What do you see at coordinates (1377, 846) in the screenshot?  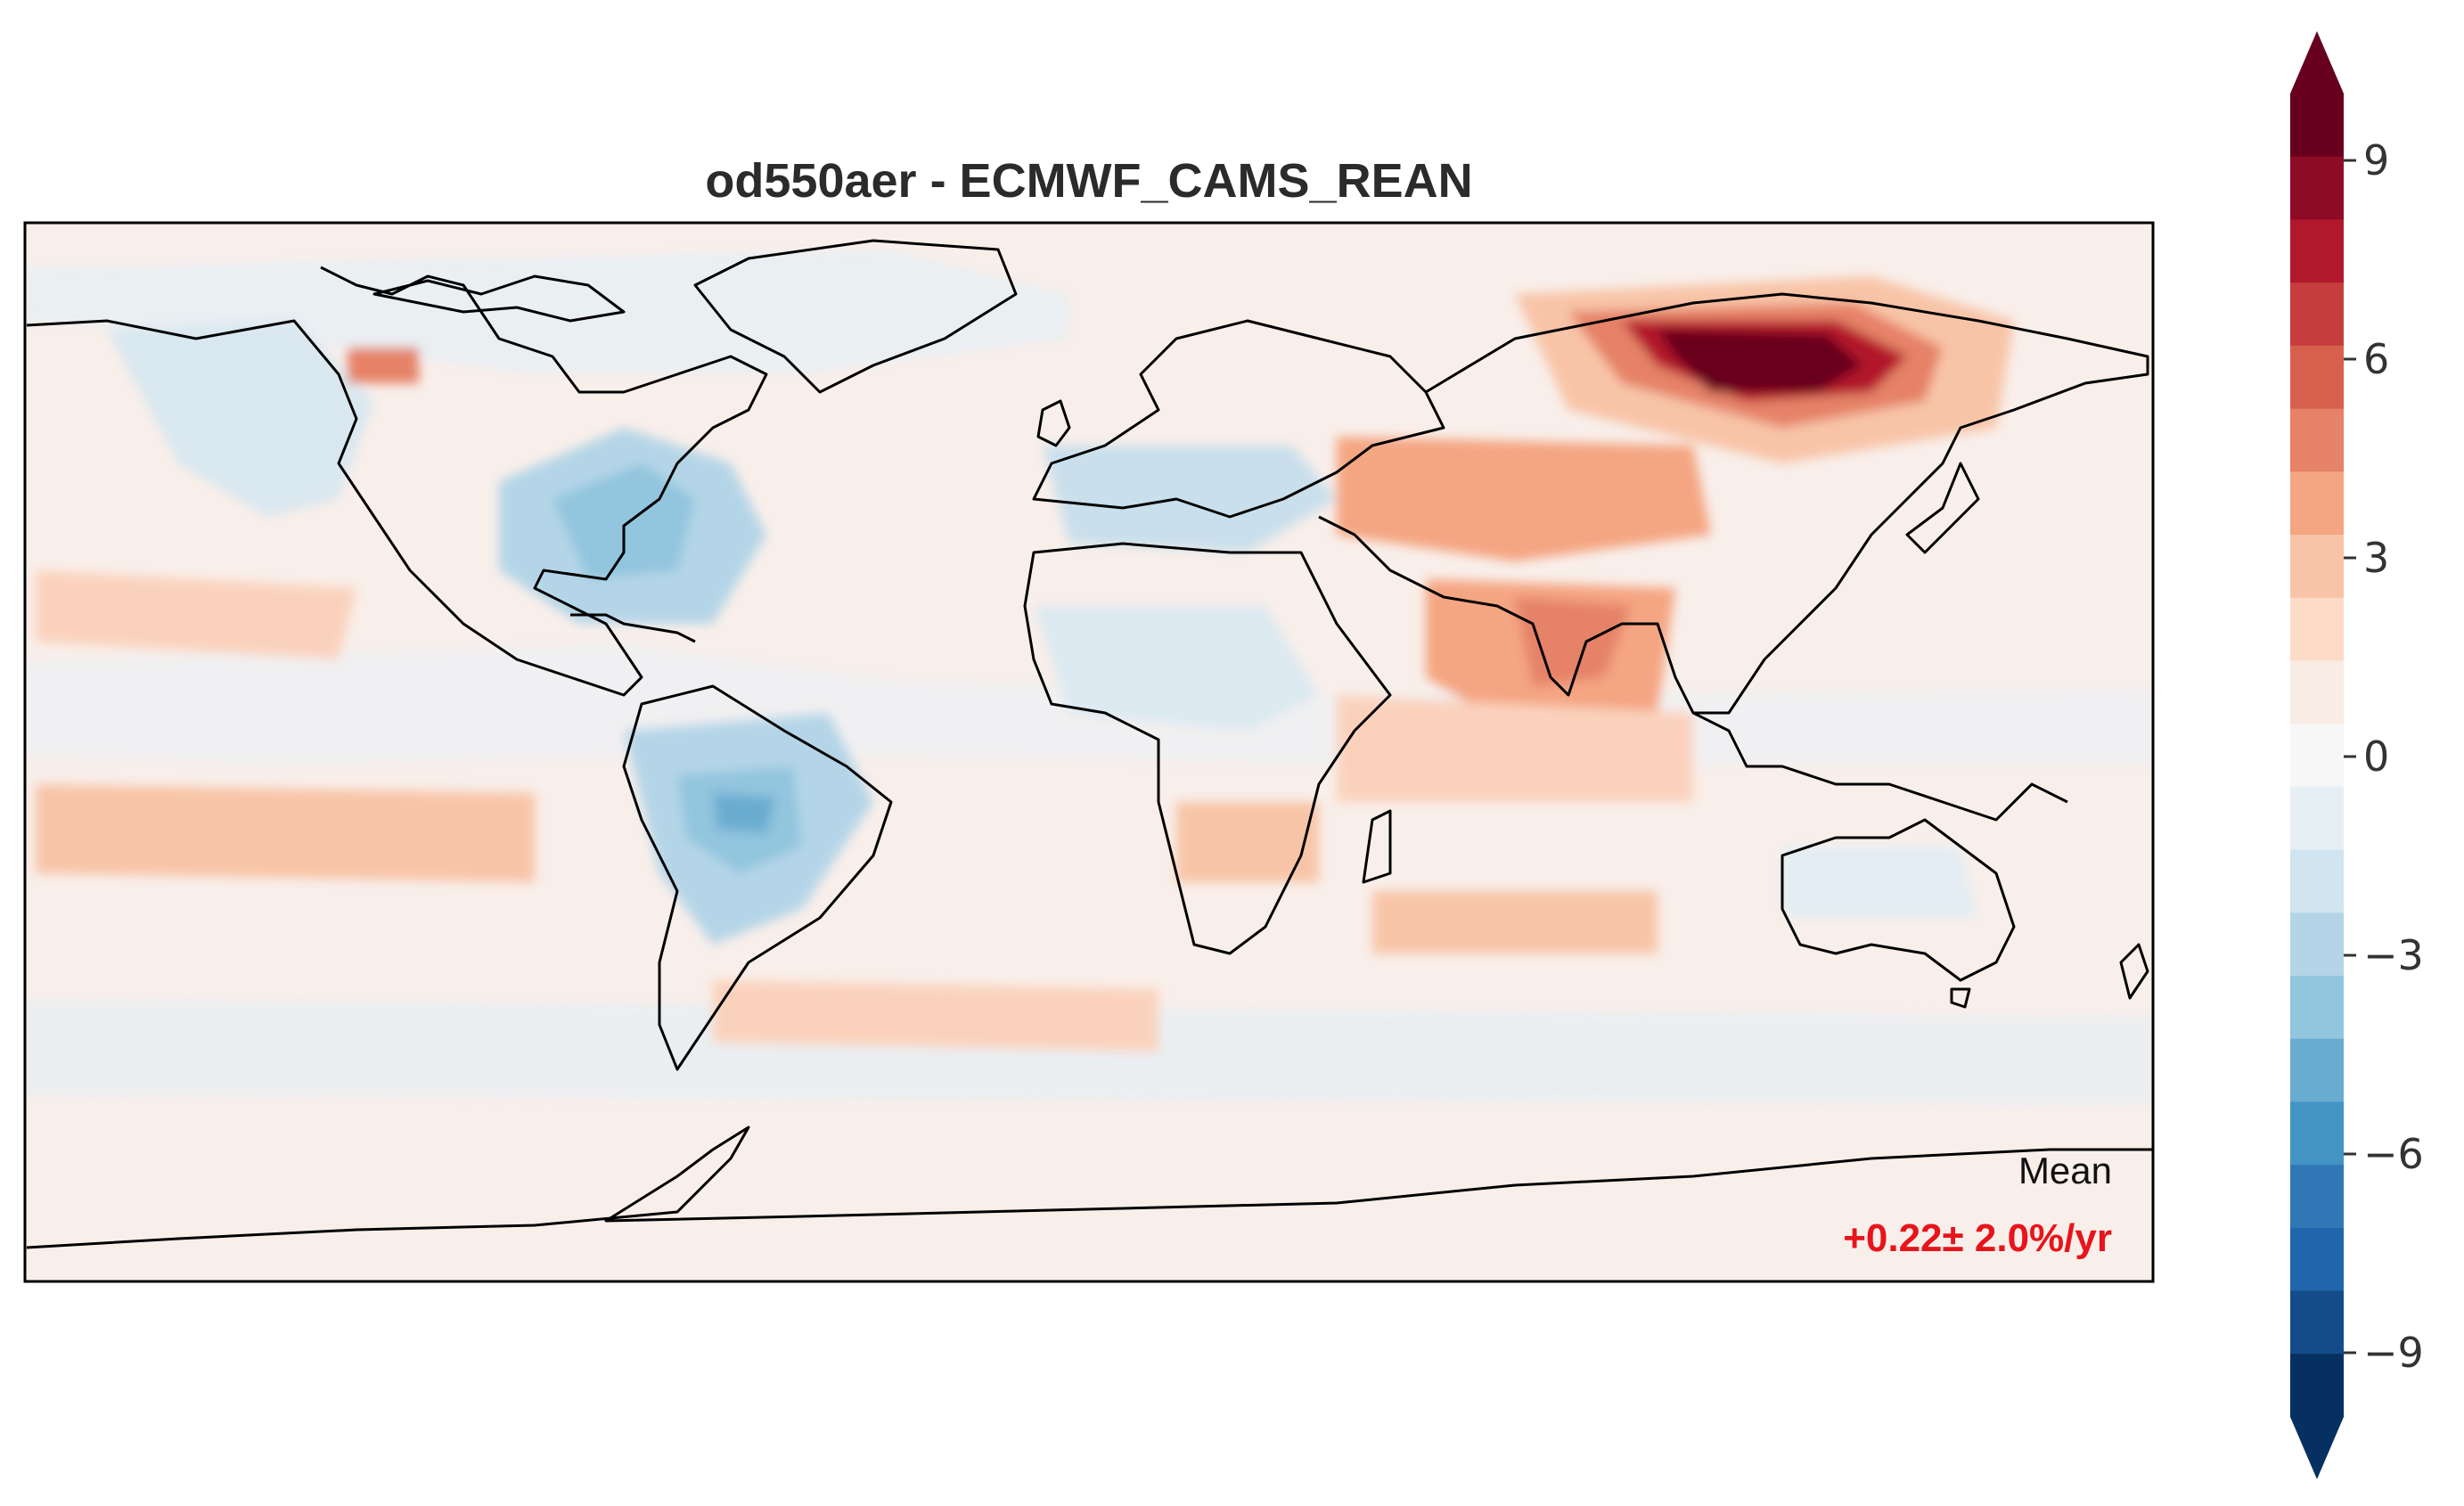 I see `coast-madagascar` at bounding box center [1377, 846].